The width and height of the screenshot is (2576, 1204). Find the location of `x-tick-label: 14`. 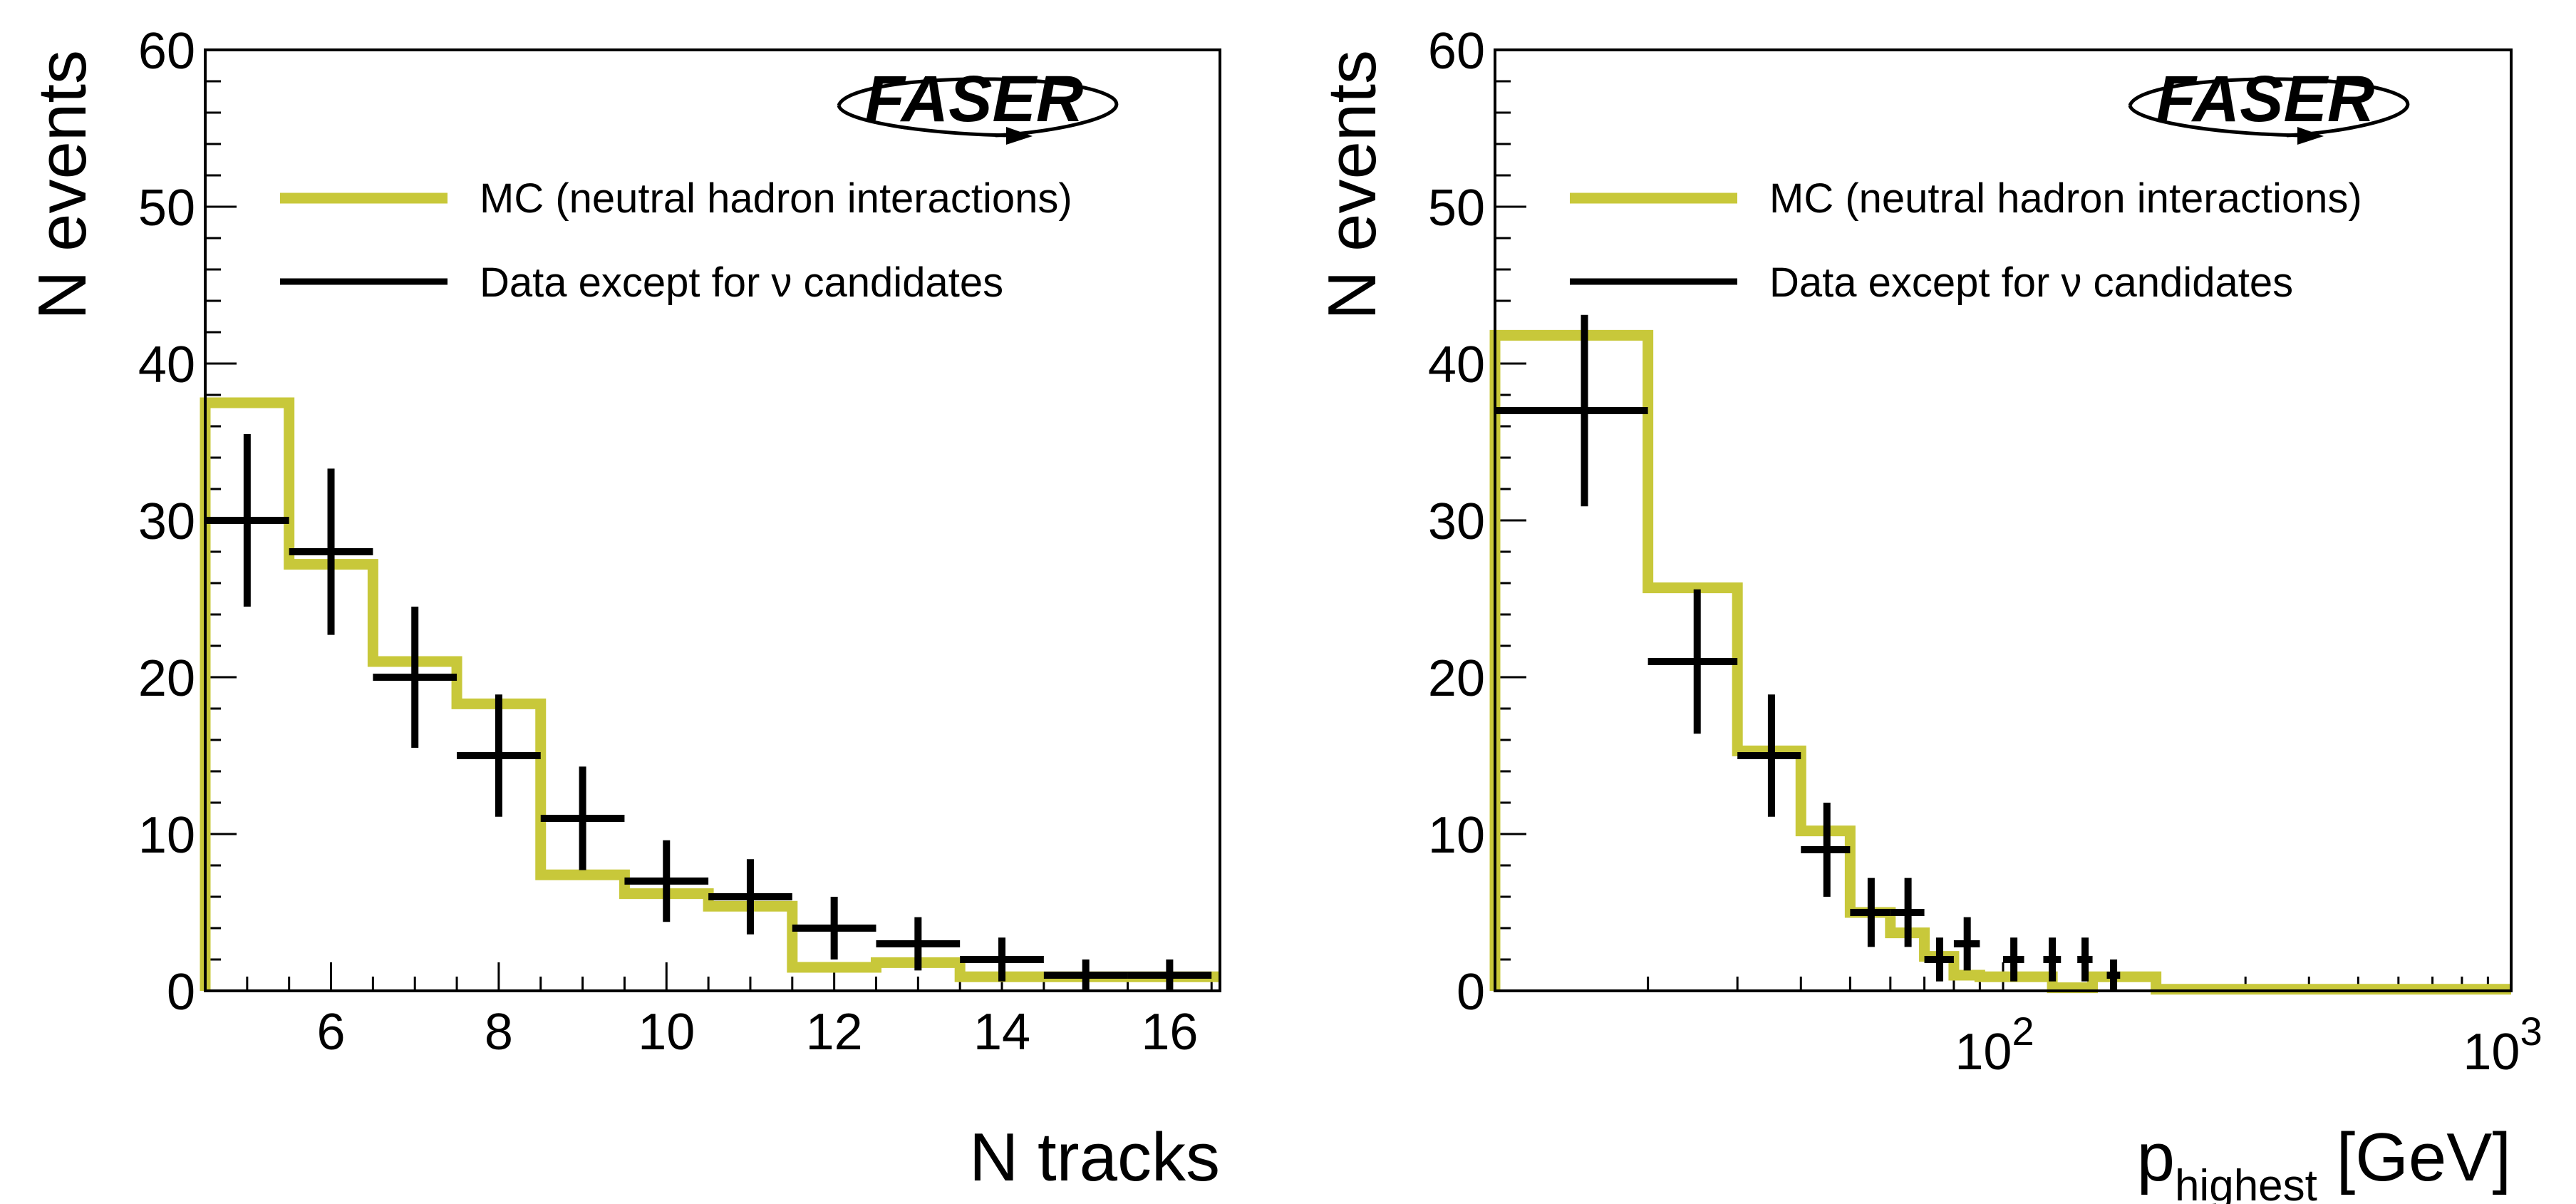

x-tick-label: 14 is located at coordinates (1002, 1032).